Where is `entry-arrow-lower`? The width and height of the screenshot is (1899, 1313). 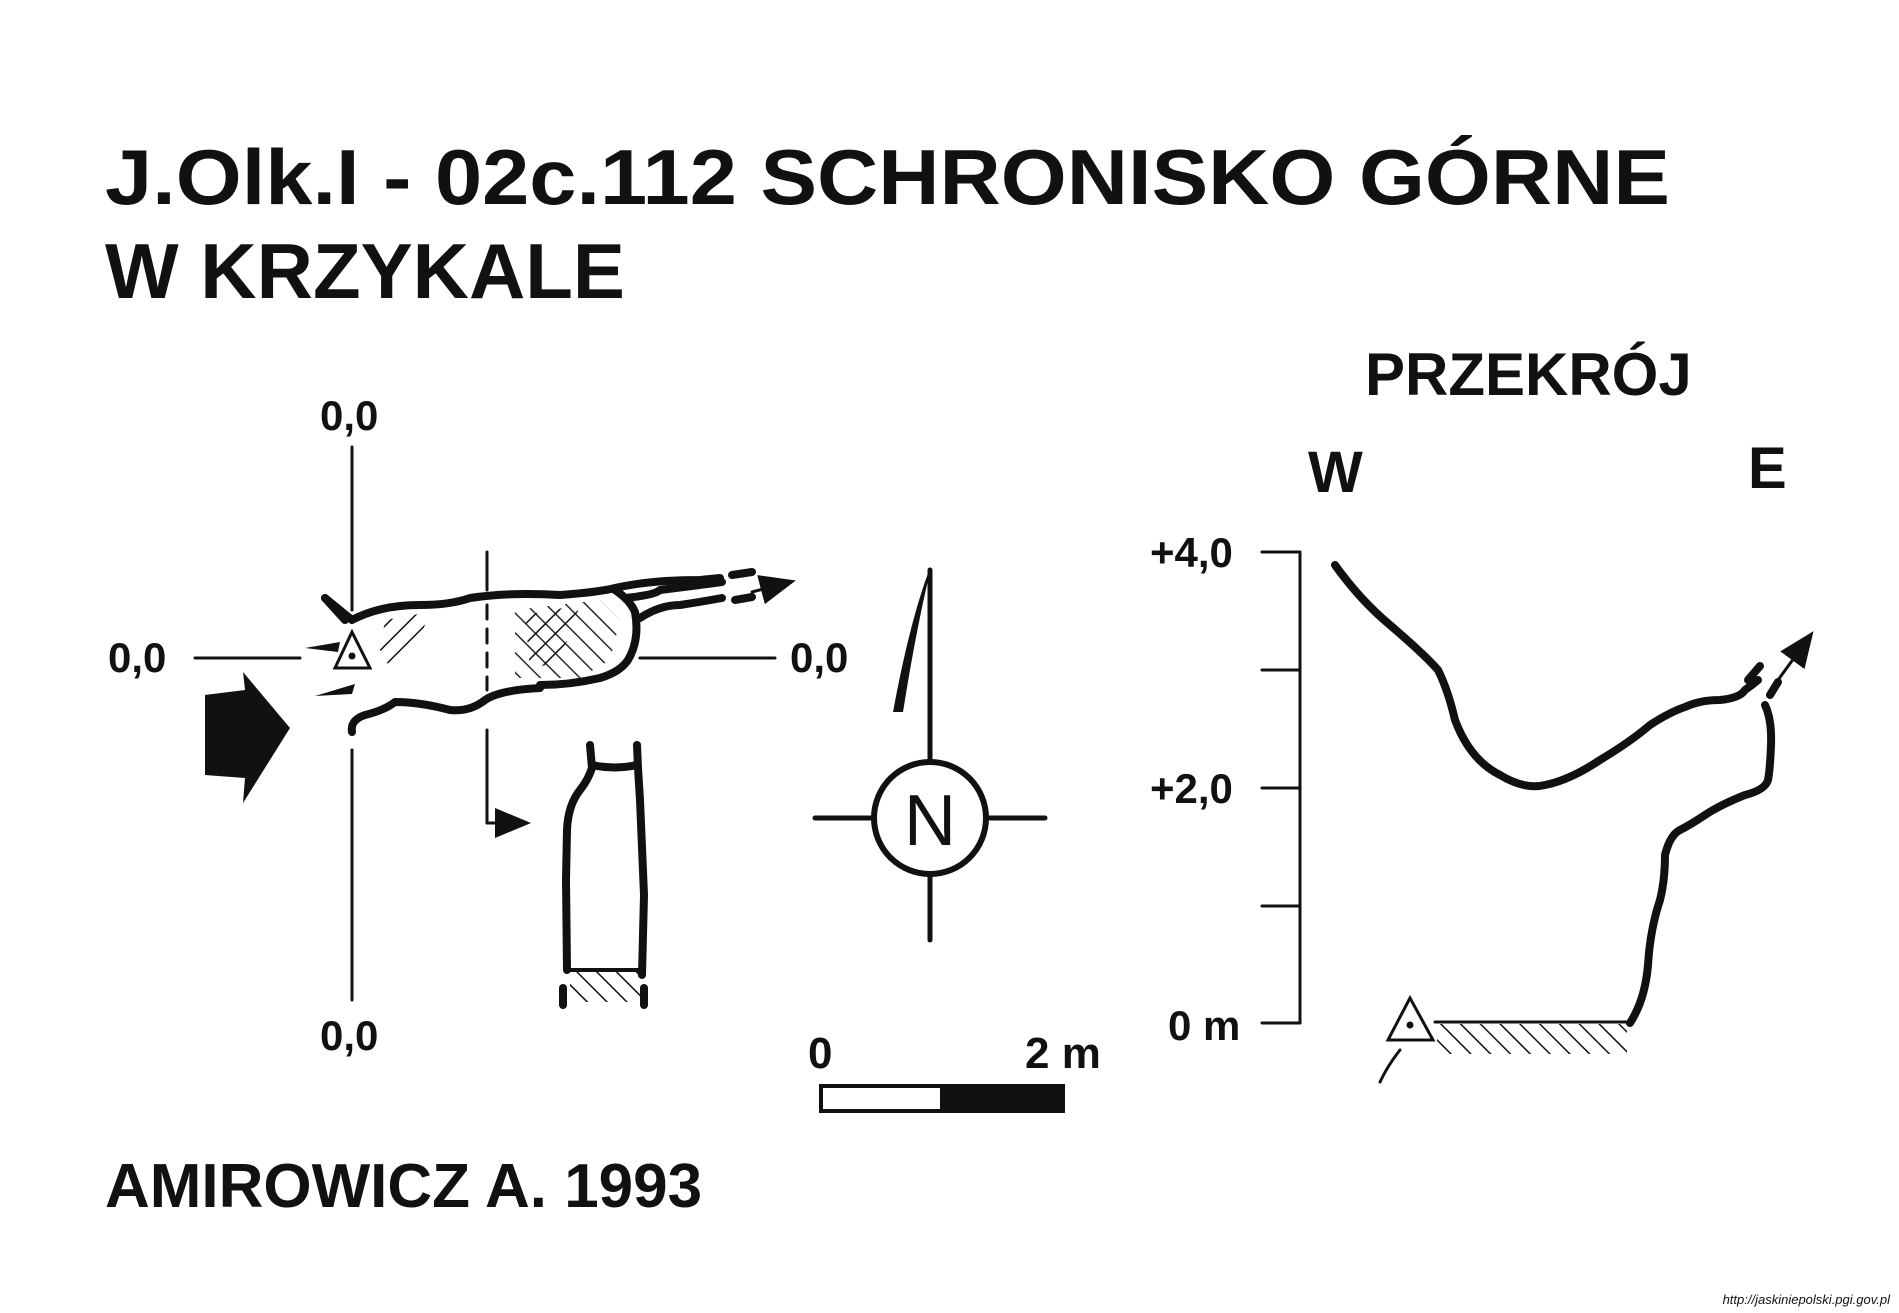 entry-arrow-lower is located at coordinates (335, 690).